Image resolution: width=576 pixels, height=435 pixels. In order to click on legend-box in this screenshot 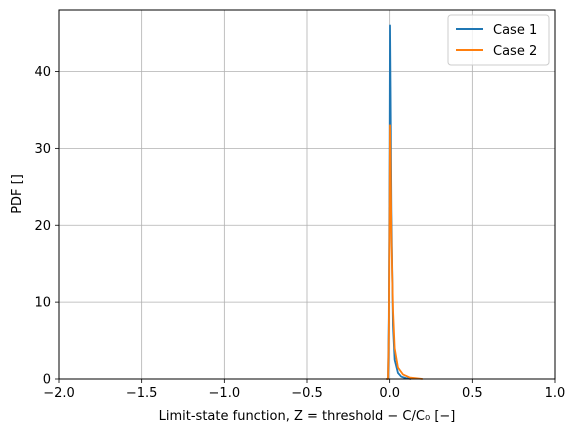, I will do `click(498, 40)`.